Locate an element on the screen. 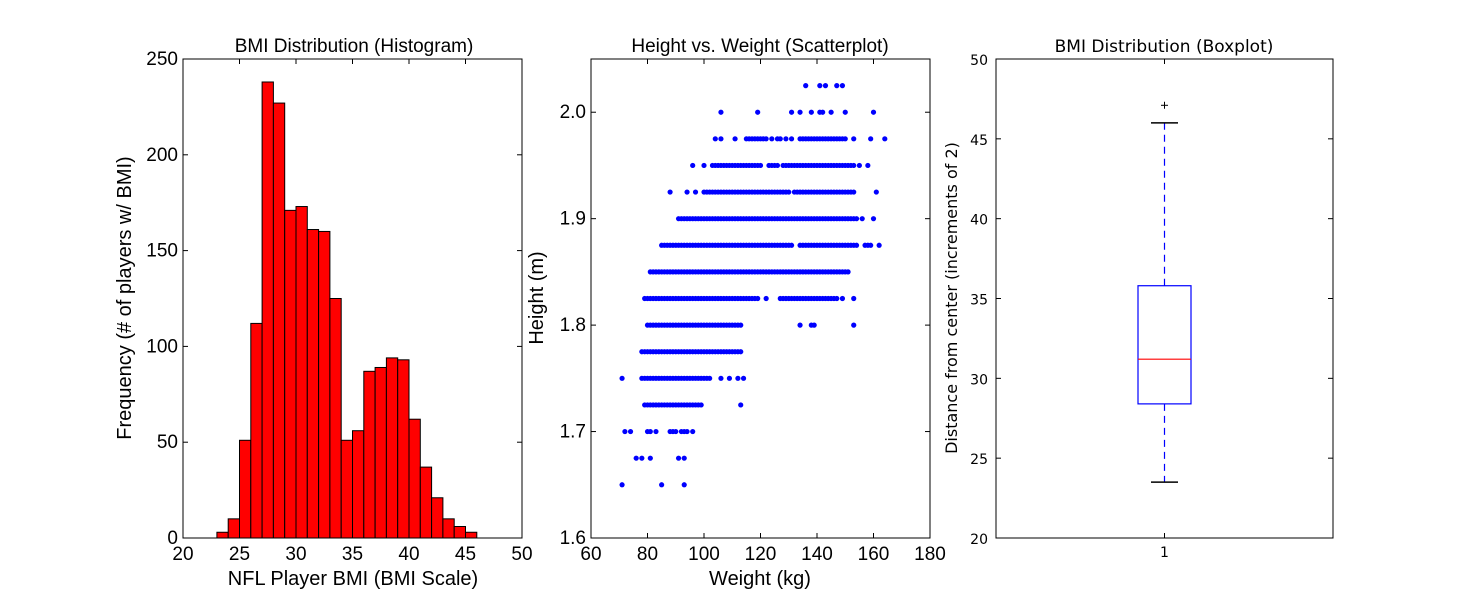  histogram-x-tick-label: 50 is located at coordinates (521, 554).